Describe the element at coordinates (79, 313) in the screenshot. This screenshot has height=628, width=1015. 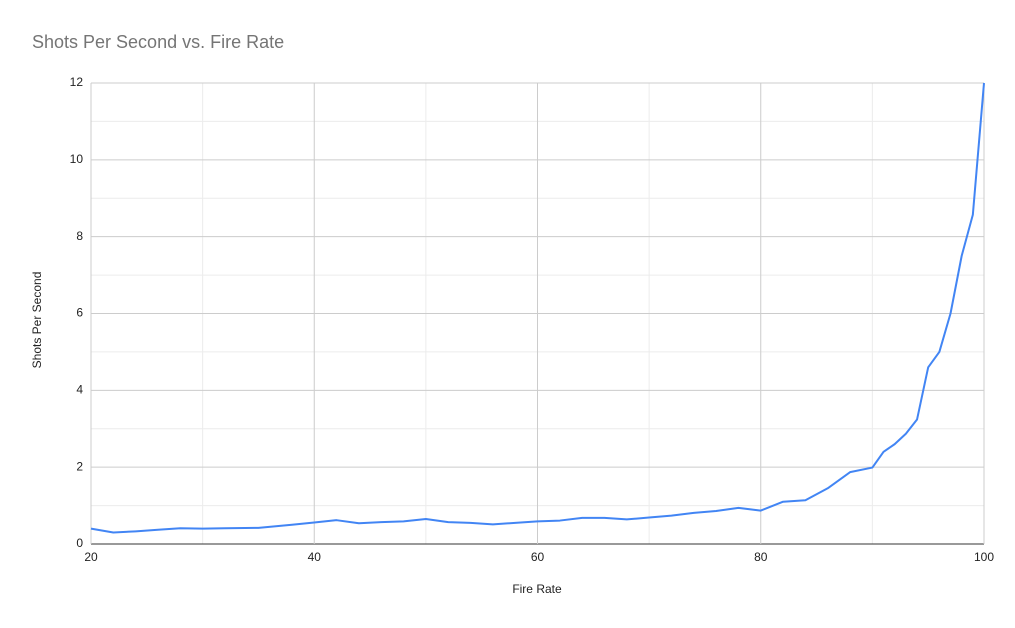
I see `y-tick-label: 6` at that location.